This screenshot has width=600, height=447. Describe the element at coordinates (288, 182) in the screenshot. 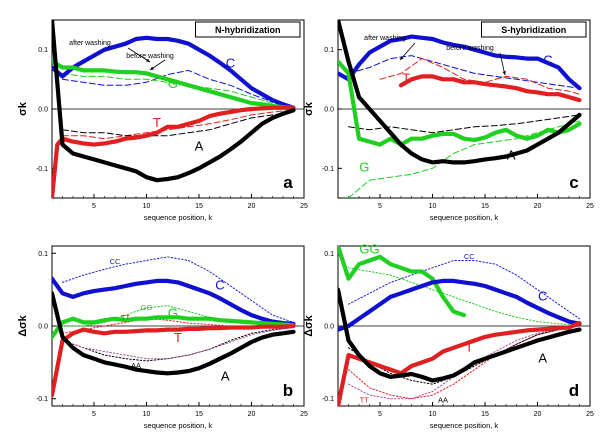

I see `panel-letter: a` at that location.